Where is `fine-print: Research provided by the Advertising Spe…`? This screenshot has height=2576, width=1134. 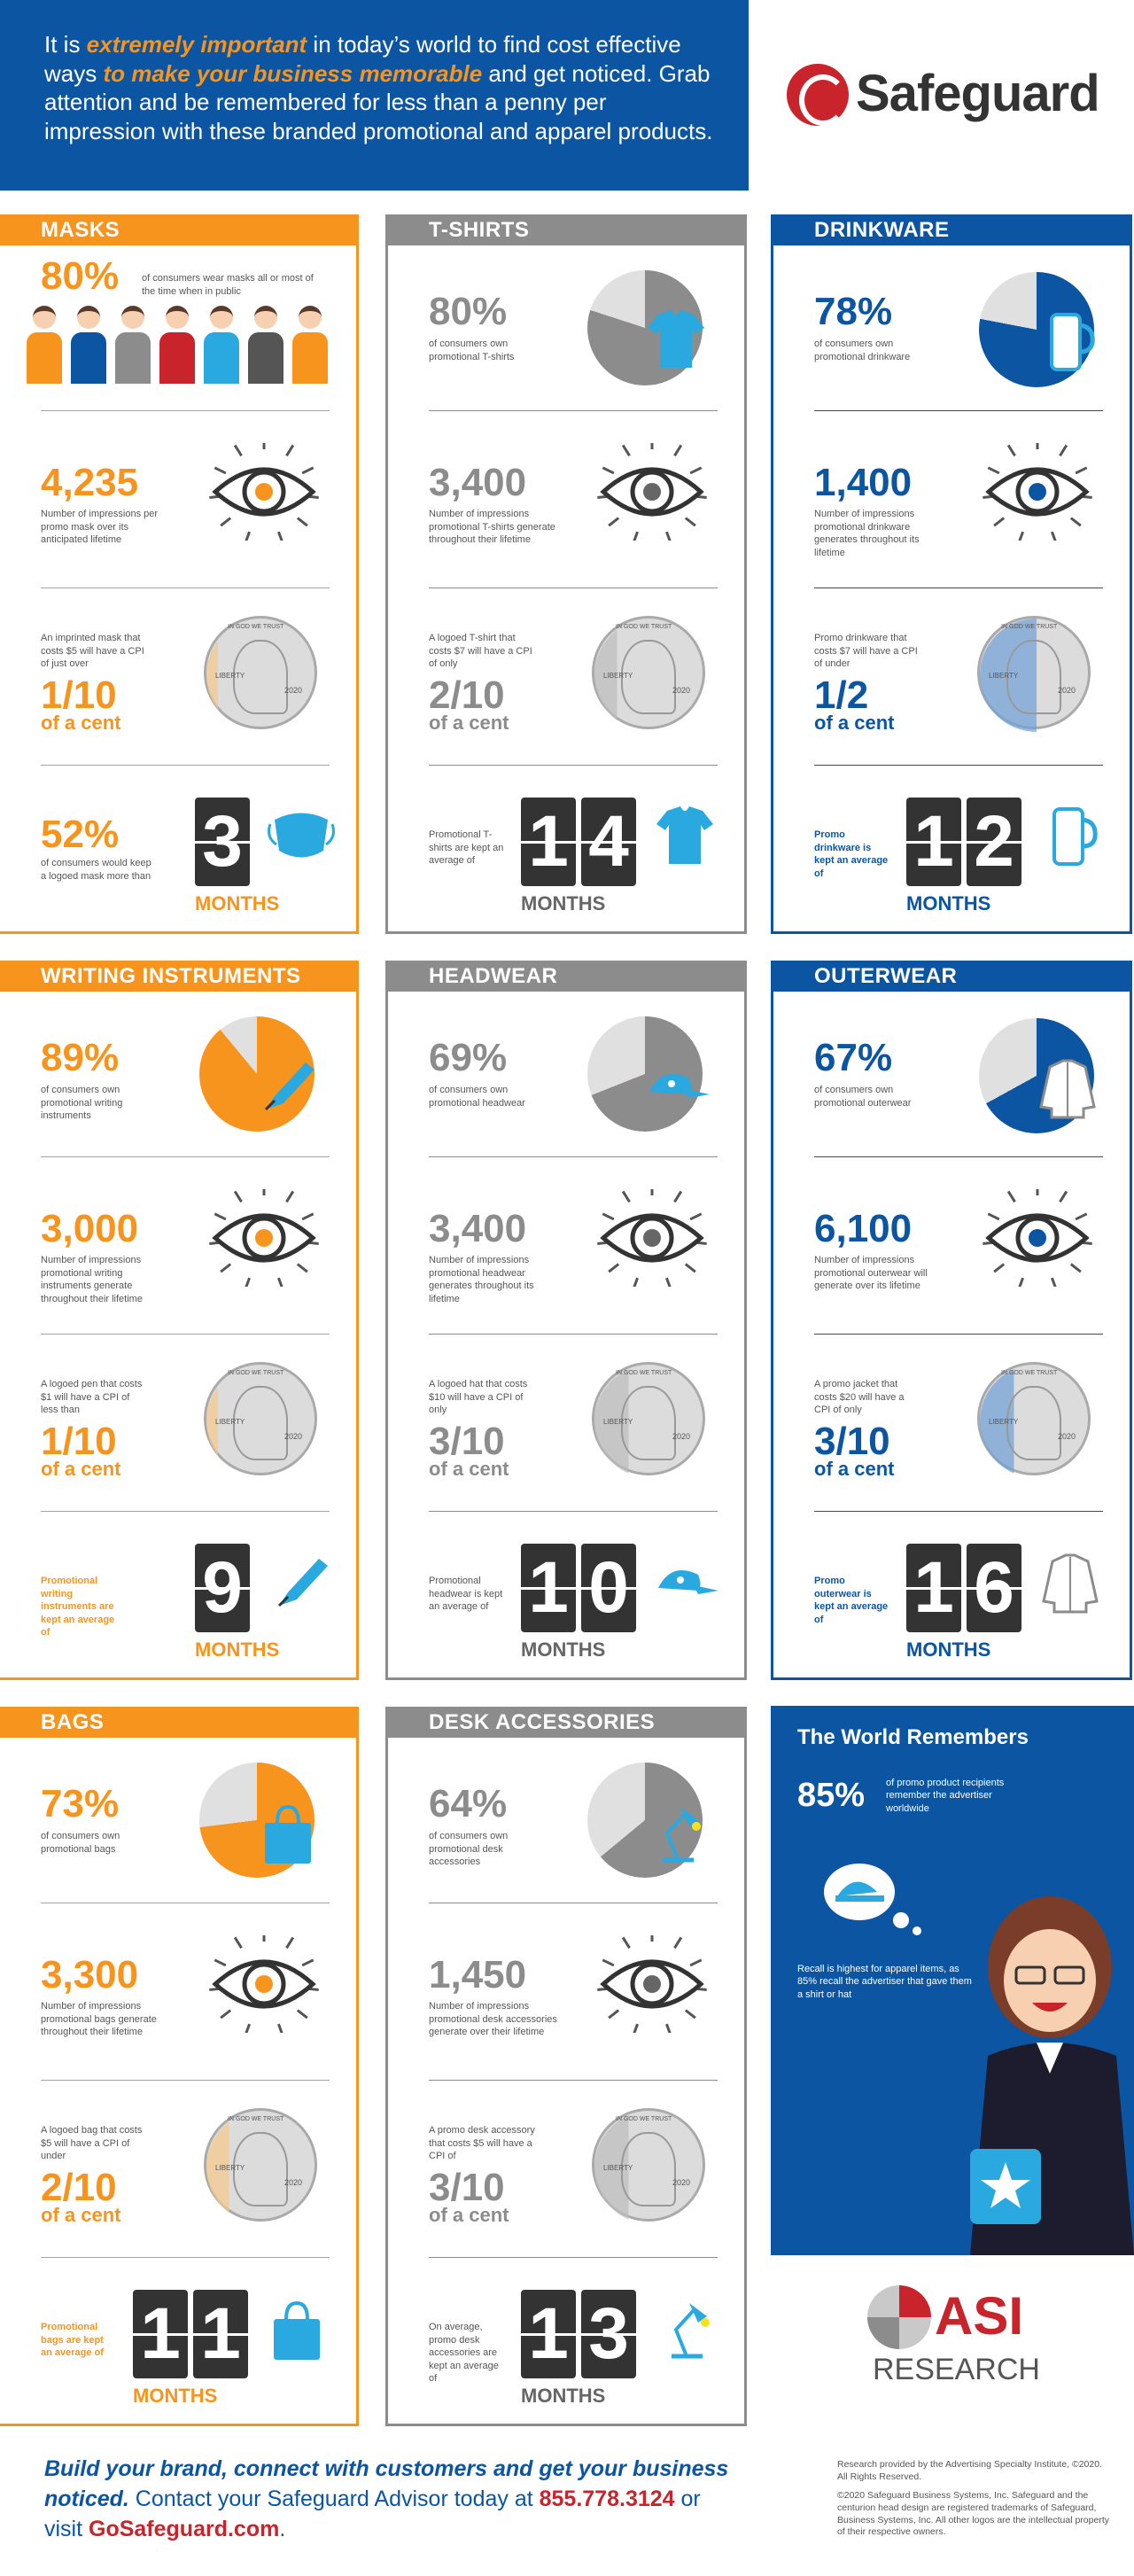
fine-print: Research provided by the Advertising Spe… is located at coordinates (974, 2499).